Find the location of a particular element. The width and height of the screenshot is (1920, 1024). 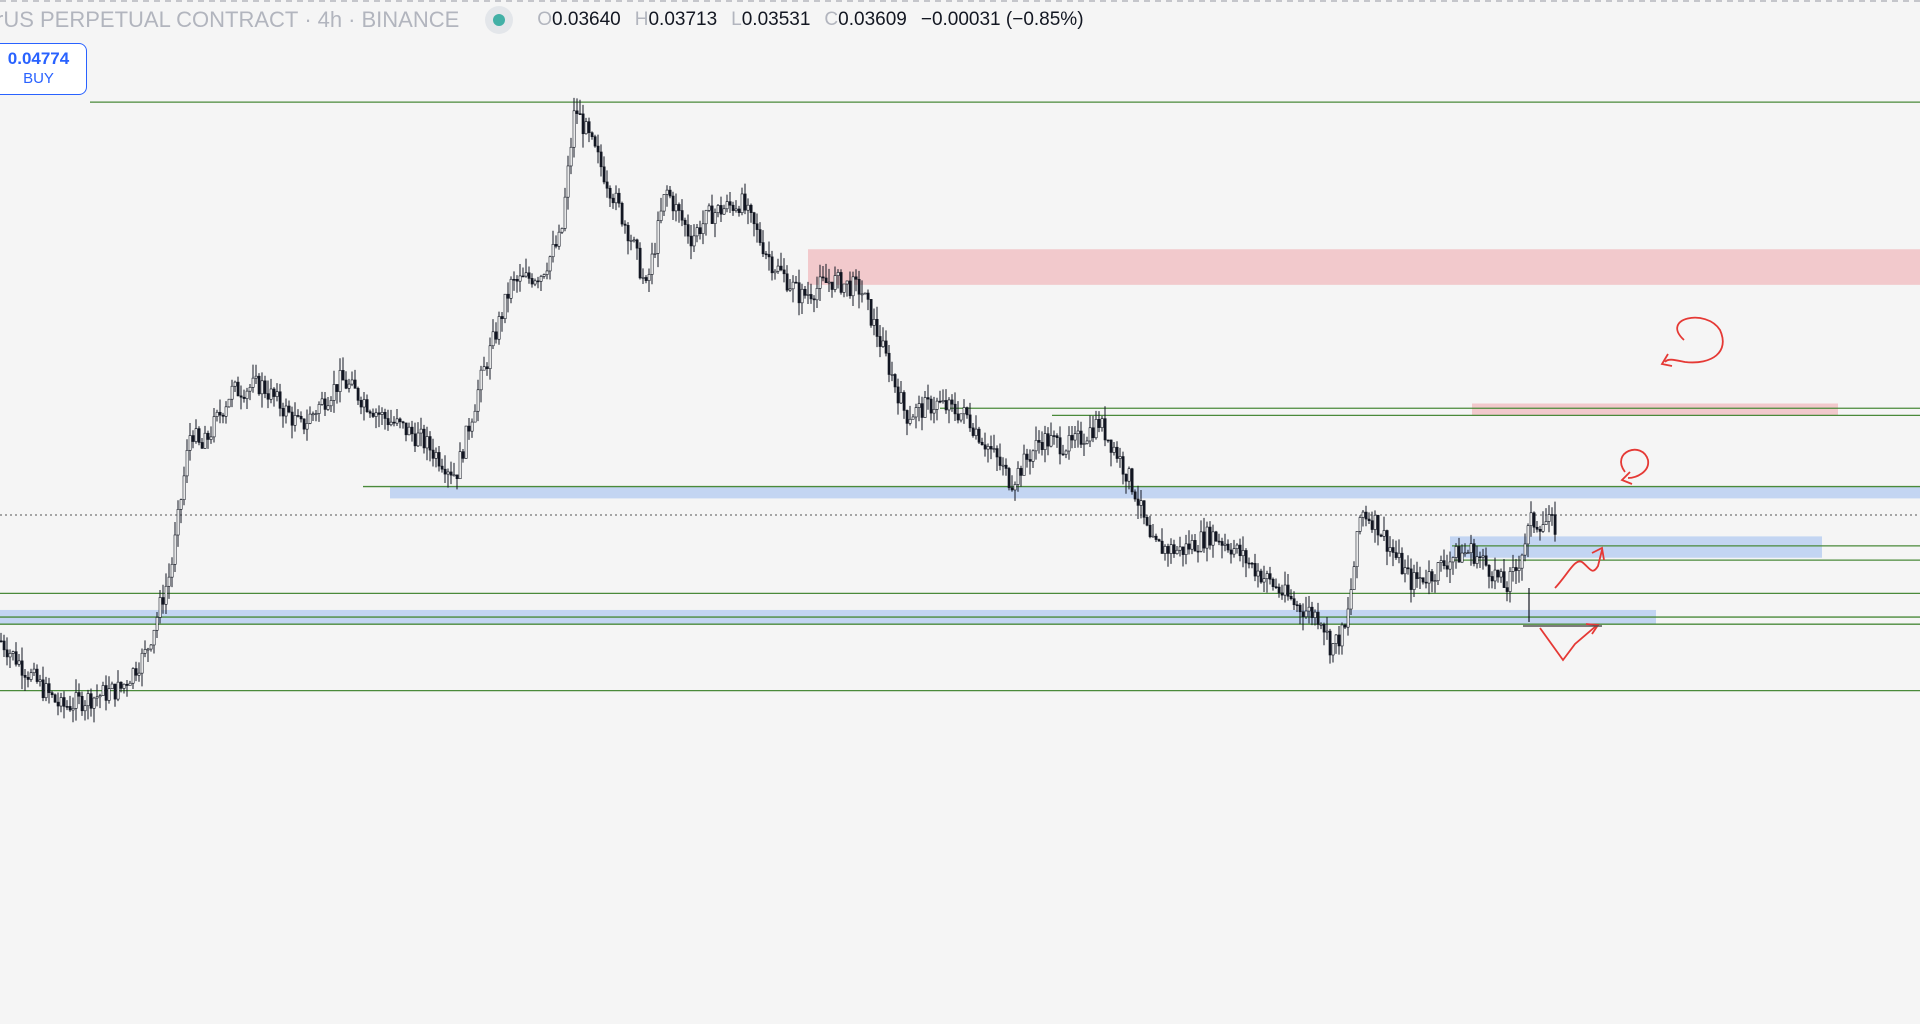

bullish-path-arrow-drawing is located at coordinates (1578, 569).